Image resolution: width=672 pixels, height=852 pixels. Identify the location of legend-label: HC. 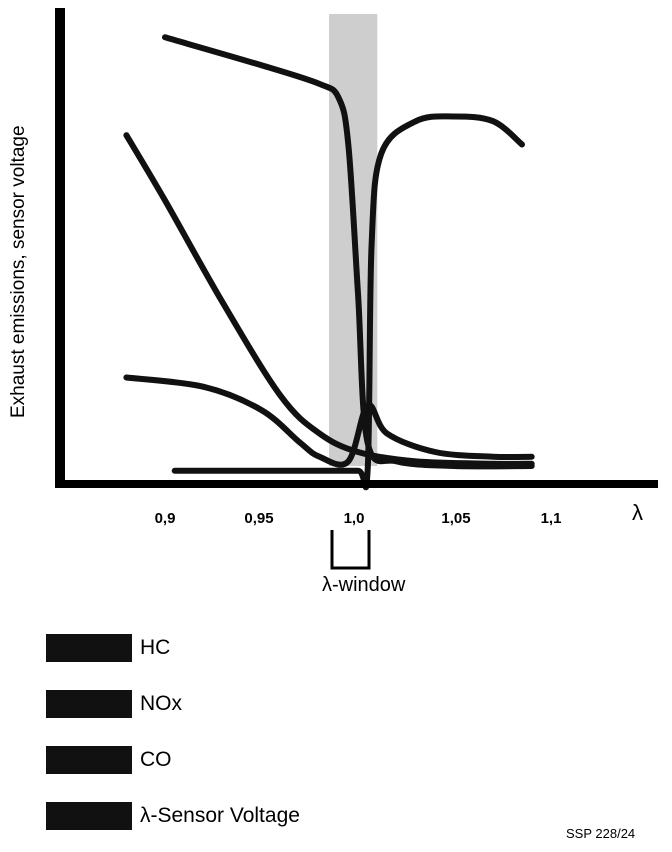
(155, 647).